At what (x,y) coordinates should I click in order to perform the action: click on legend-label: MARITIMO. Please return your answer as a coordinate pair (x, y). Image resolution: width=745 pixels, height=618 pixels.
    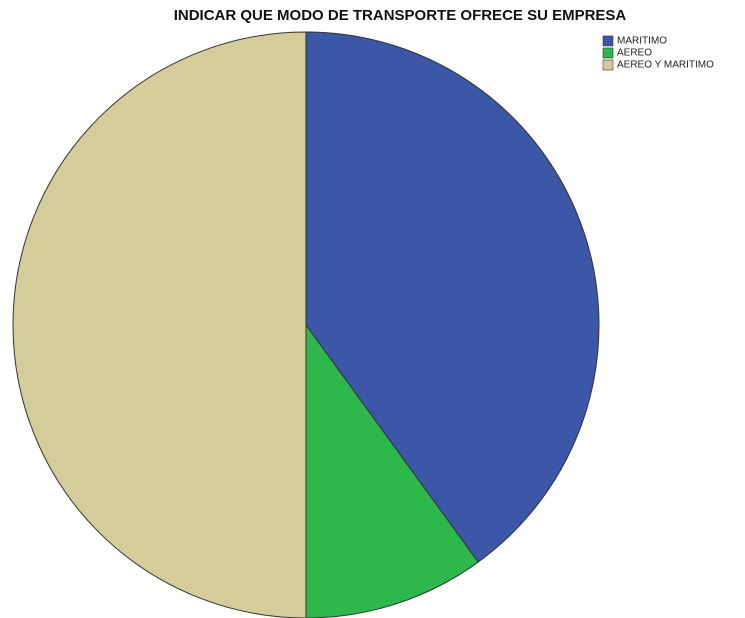
    Looking at the image, I should click on (642, 41).